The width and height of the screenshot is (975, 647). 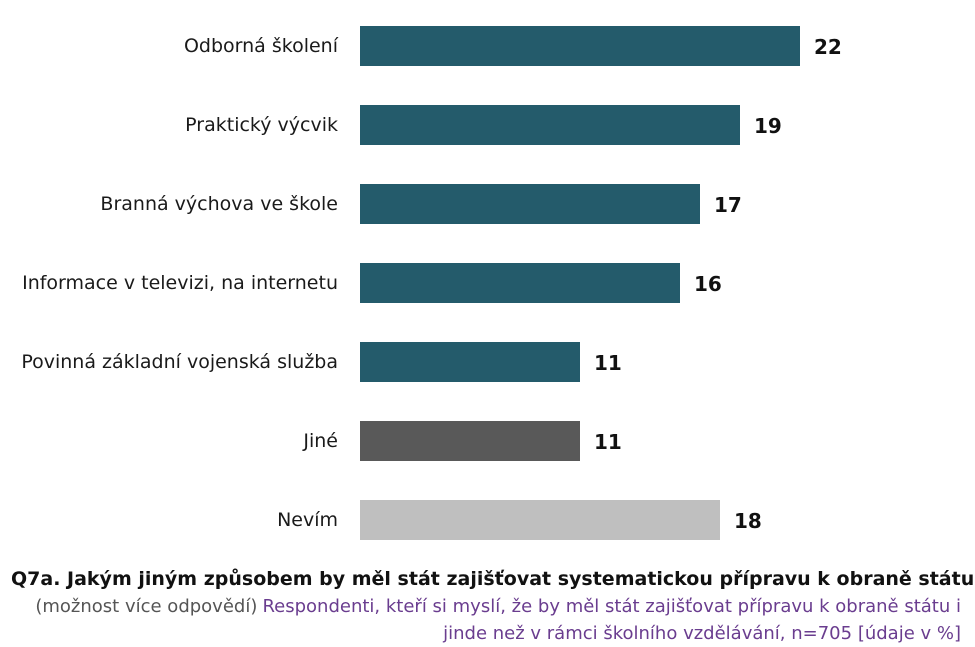 What do you see at coordinates (768, 126) in the screenshot?
I see `value-label-2: 19` at bounding box center [768, 126].